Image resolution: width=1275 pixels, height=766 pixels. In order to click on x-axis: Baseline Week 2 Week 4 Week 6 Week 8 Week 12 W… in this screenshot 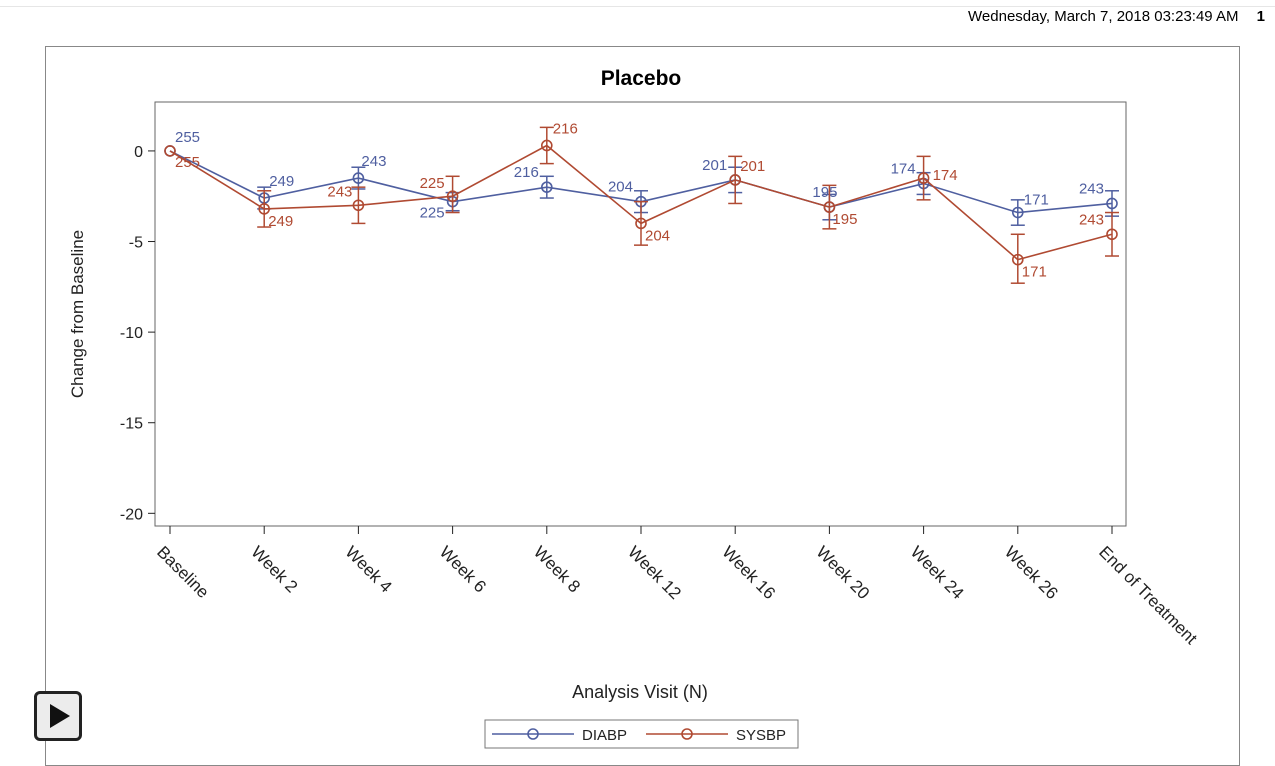, I will do `click(677, 587)`.